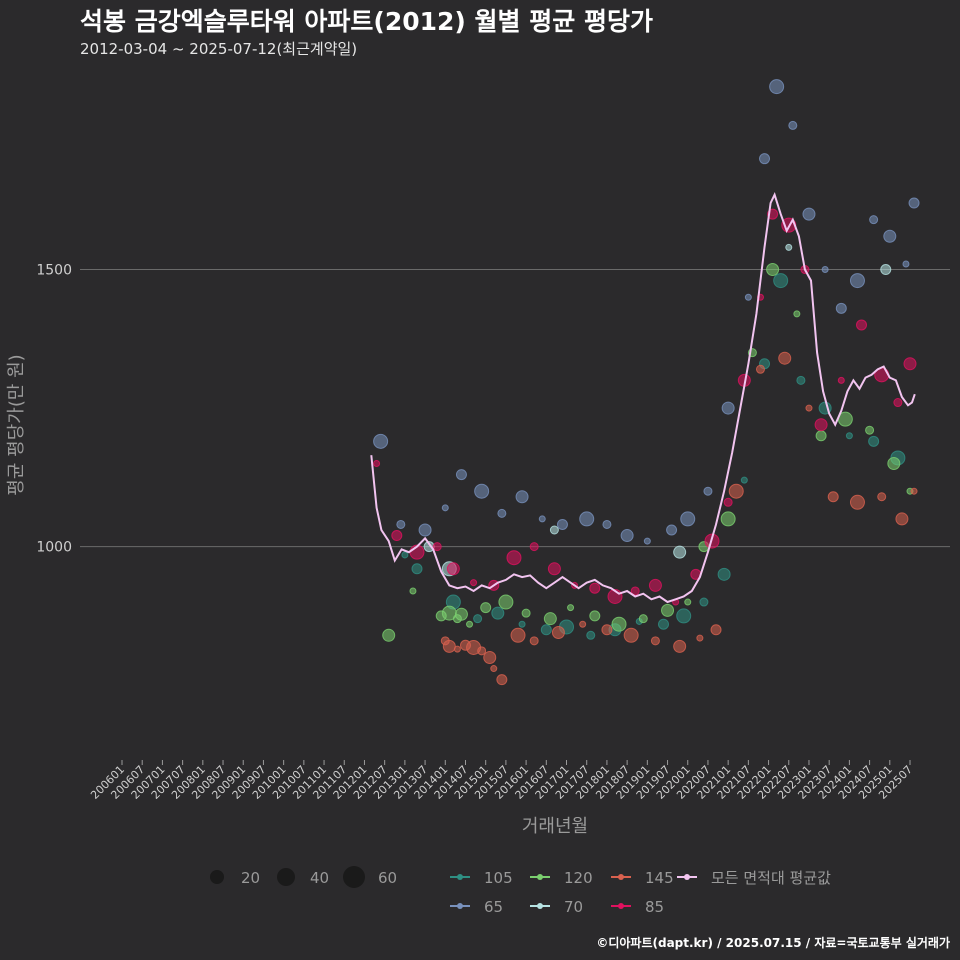  What do you see at coordinates (250, 878) in the screenshot?
I see `size-legend-label: 20` at bounding box center [250, 878].